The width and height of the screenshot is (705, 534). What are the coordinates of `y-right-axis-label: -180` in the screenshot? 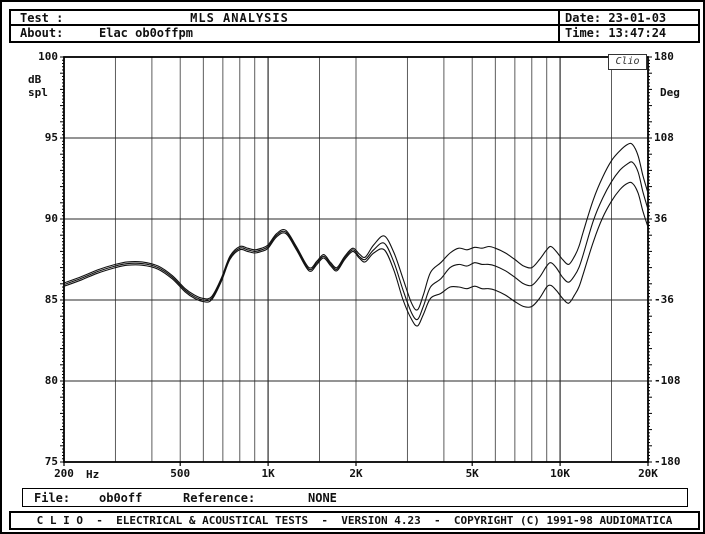 It's located at (667, 461).